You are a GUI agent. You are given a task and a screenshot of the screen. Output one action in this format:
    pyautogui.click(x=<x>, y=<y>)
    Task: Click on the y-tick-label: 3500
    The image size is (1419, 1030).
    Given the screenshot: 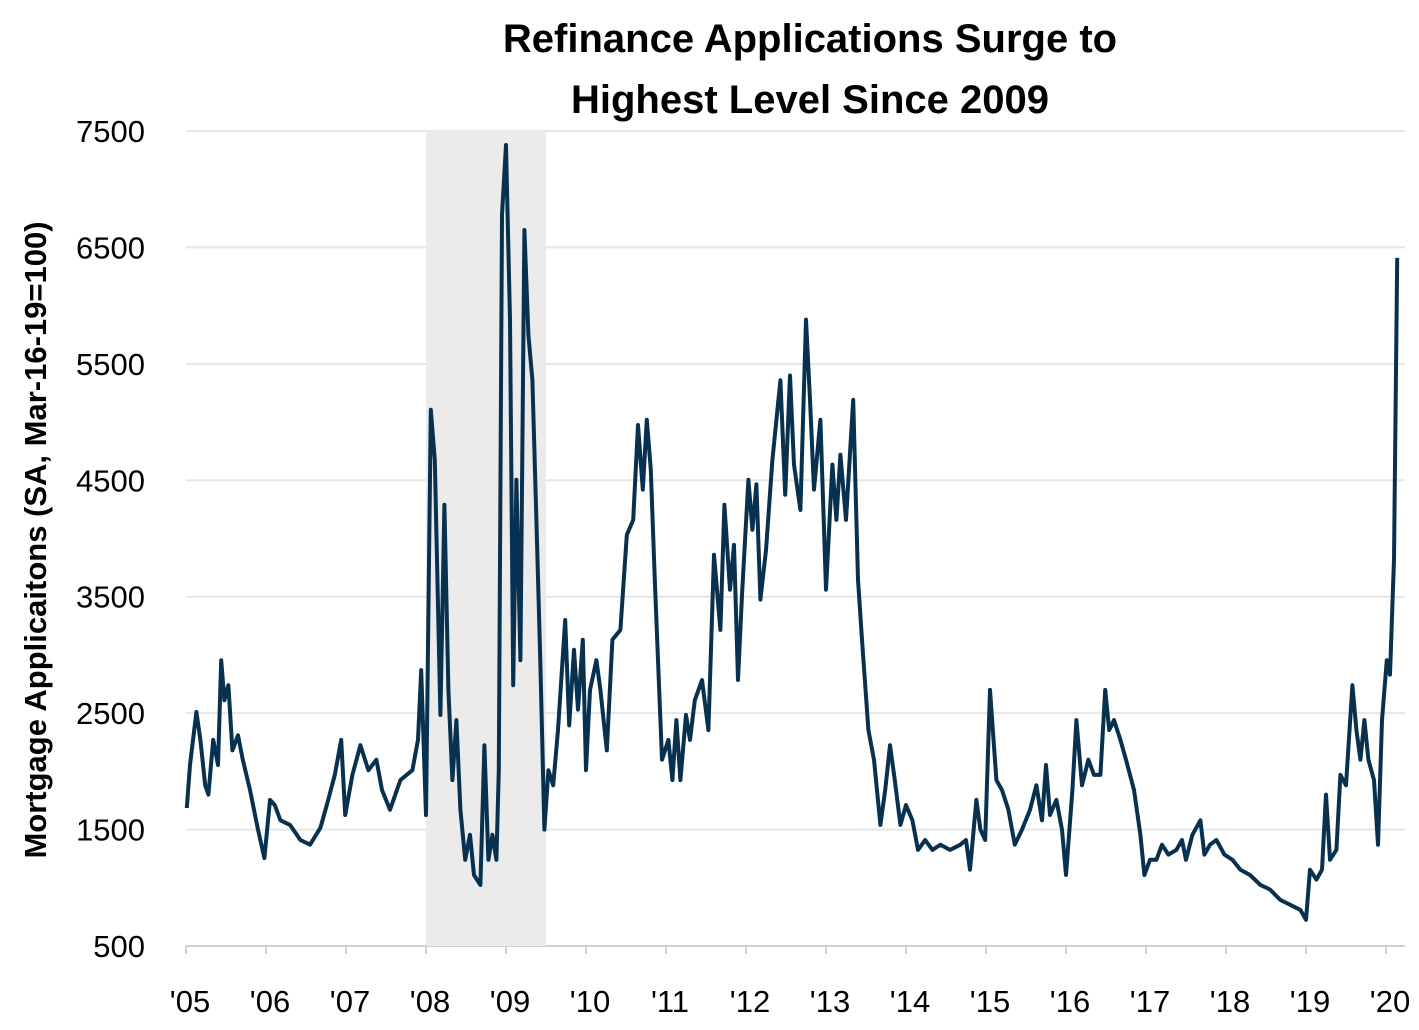 What is the action you would take?
    pyautogui.click(x=110, y=597)
    